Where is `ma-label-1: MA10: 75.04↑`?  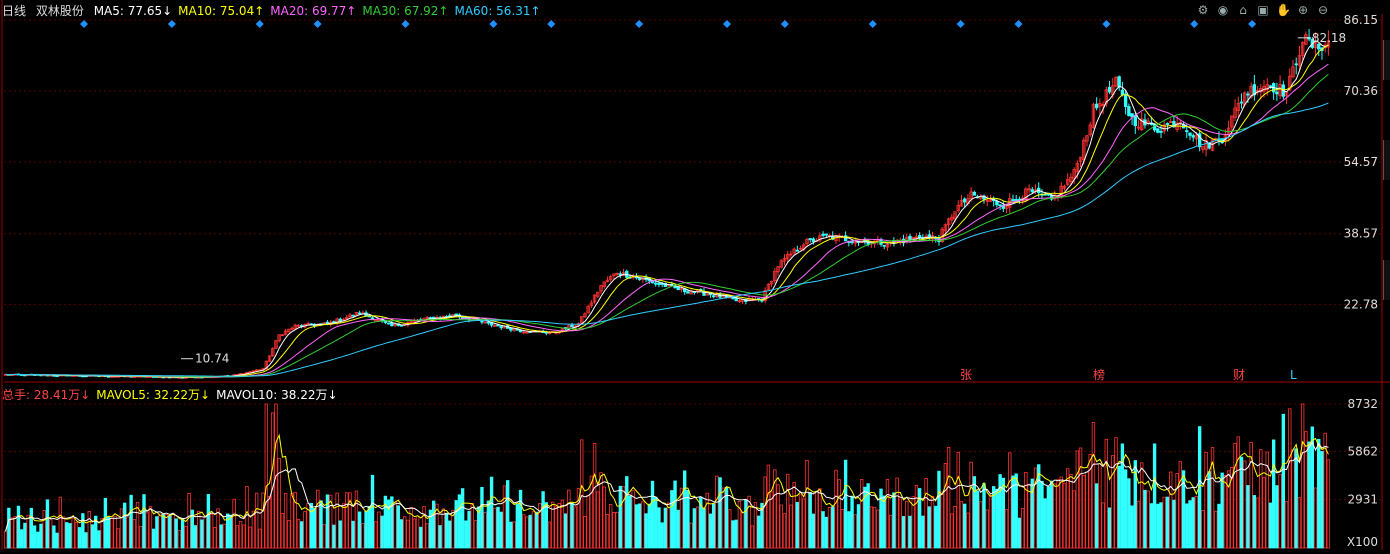 ma-label-1: MA10: 75.04↑ is located at coordinates (221, 11).